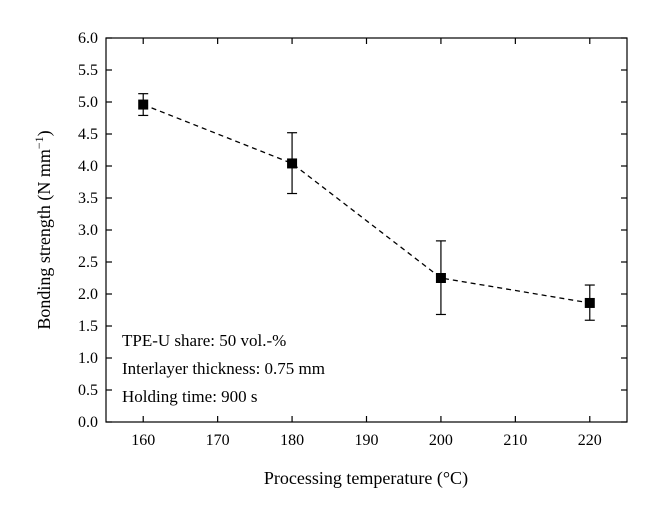 Image resolution: width=660 pixels, height=521 pixels. I want to click on x-tick-label: 200, so click(441, 440).